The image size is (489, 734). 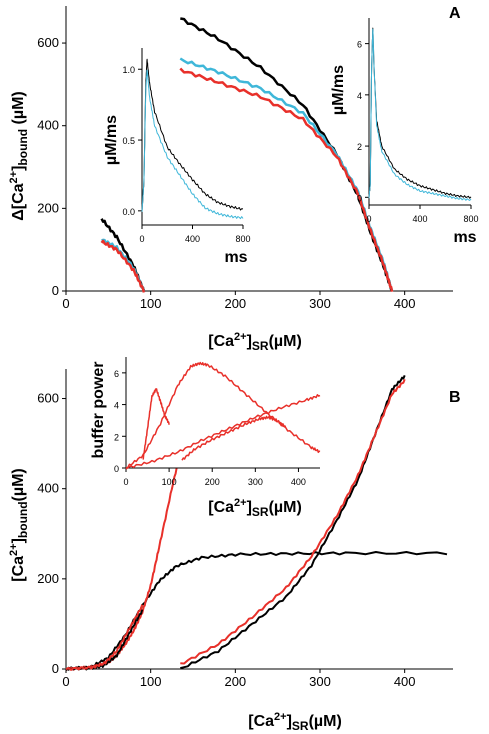 What do you see at coordinates (111, 140) in the screenshot?
I see `inset-left-y-label: µM/ms` at bounding box center [111, 140].